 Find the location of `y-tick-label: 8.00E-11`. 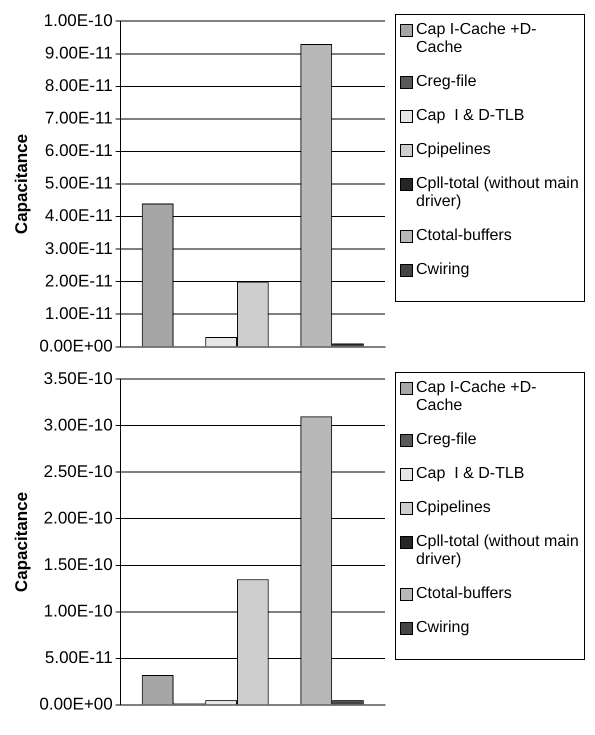

y-tick-label: 8.00E-11 is located at coordinates (78, 86).